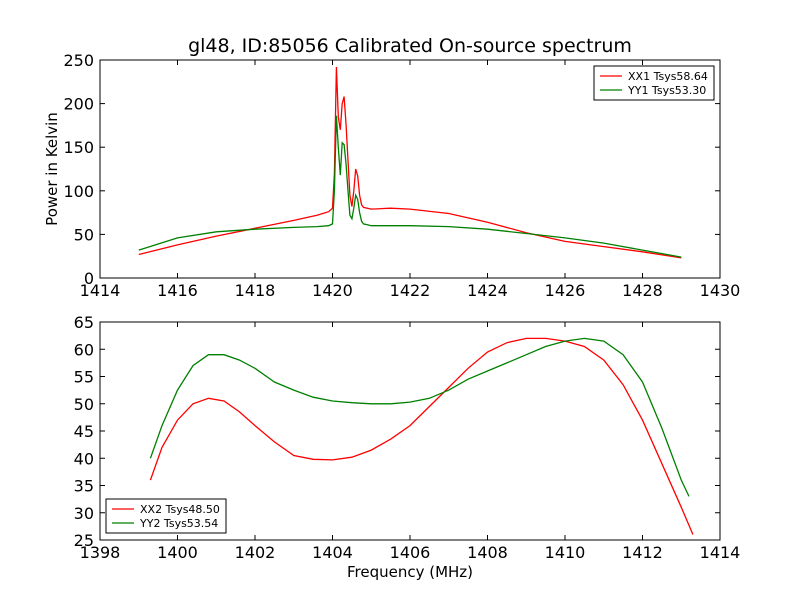 This screenshot has width=800, height=600. What do you see at coordinates (78, 147) in the screenshot?
I see `y-tick-label: 150` at bounding box center [78, 147].